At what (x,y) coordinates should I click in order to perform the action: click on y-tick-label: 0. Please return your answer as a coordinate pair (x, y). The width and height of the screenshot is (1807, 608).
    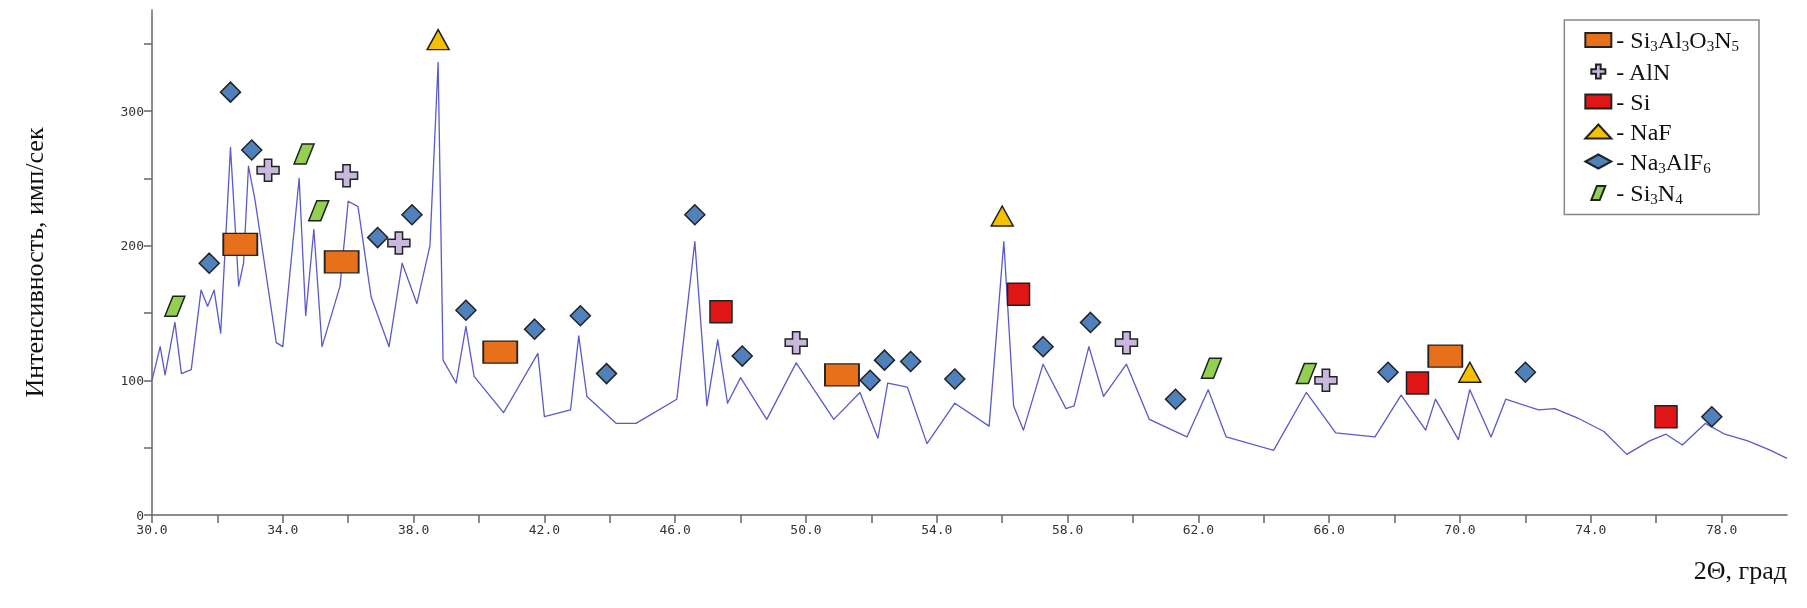
    Looking at the image, I should click on (140, 515).